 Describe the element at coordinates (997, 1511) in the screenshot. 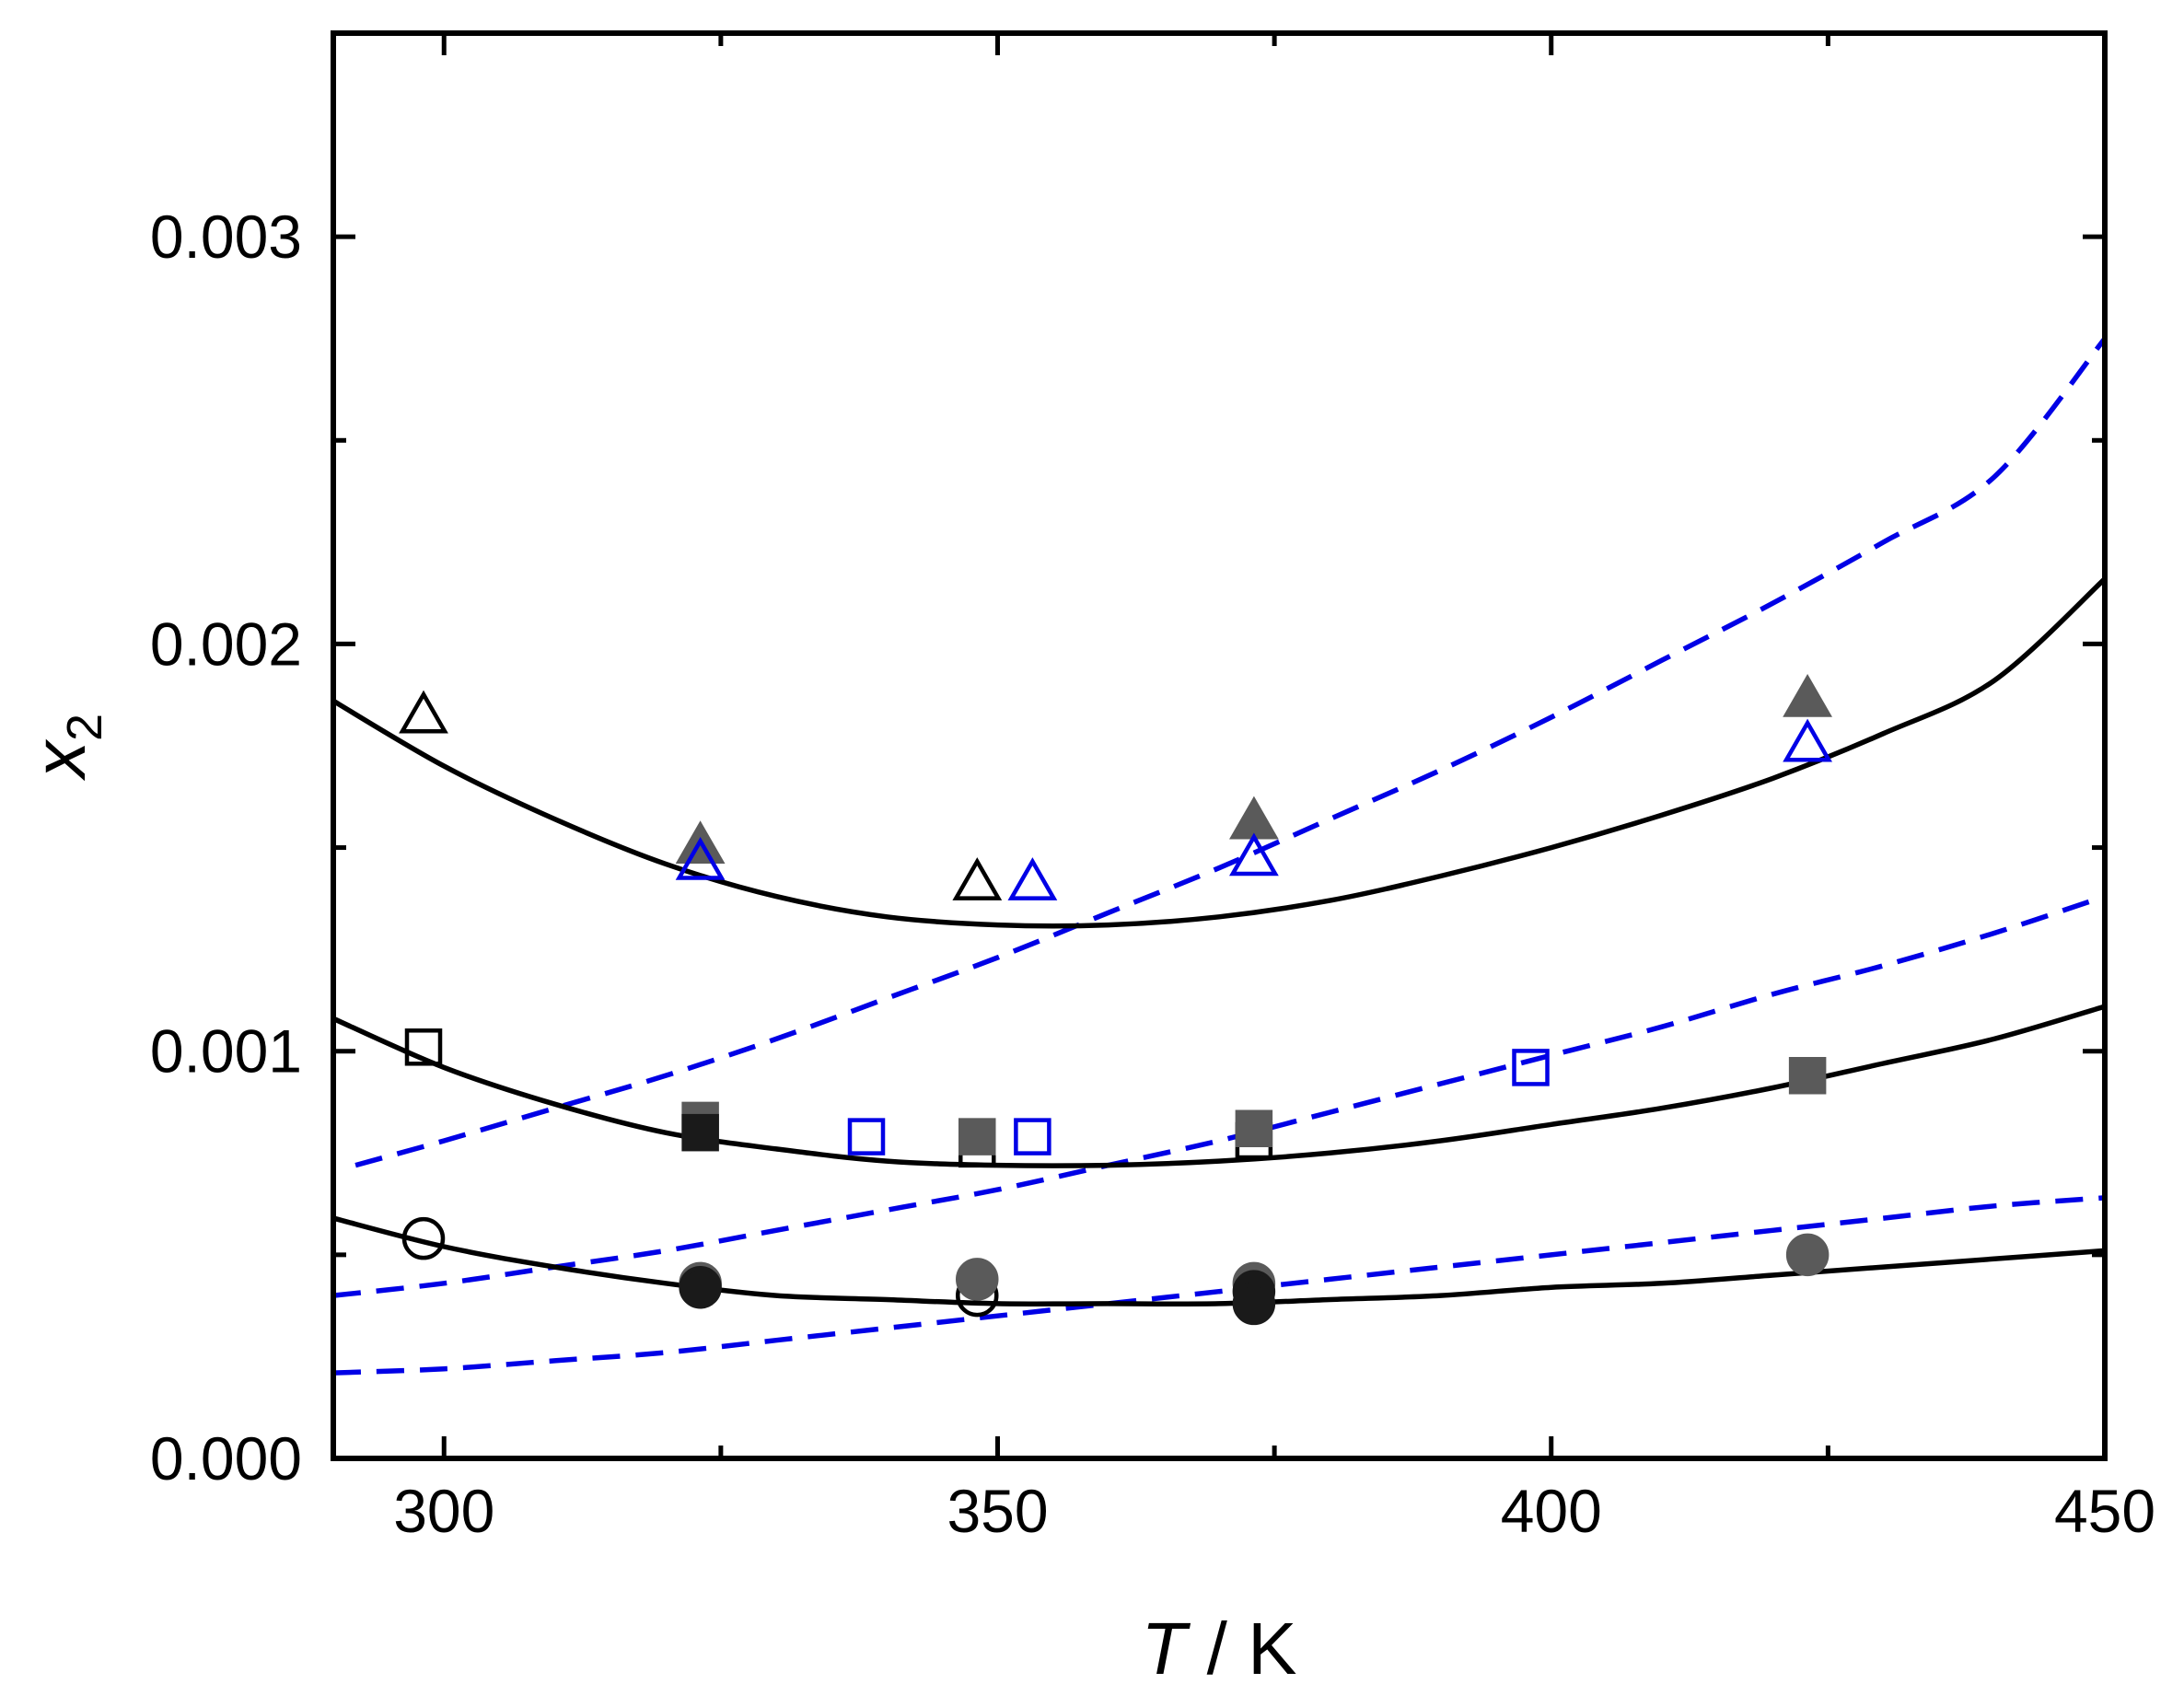

I see `x-tick-label: 350` at that location.